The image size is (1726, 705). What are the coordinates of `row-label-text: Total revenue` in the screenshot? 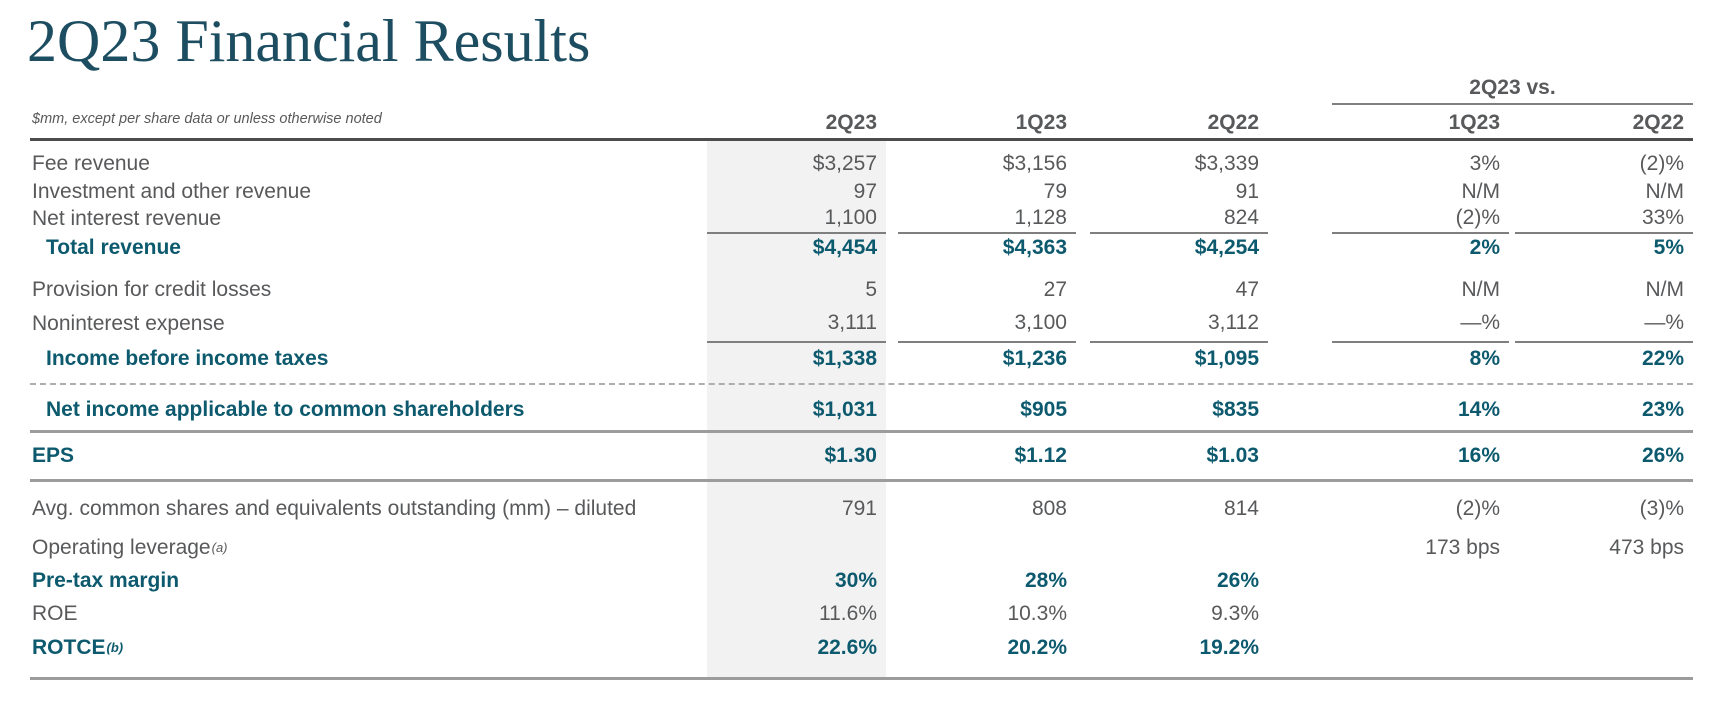 It's located at (113, 247).